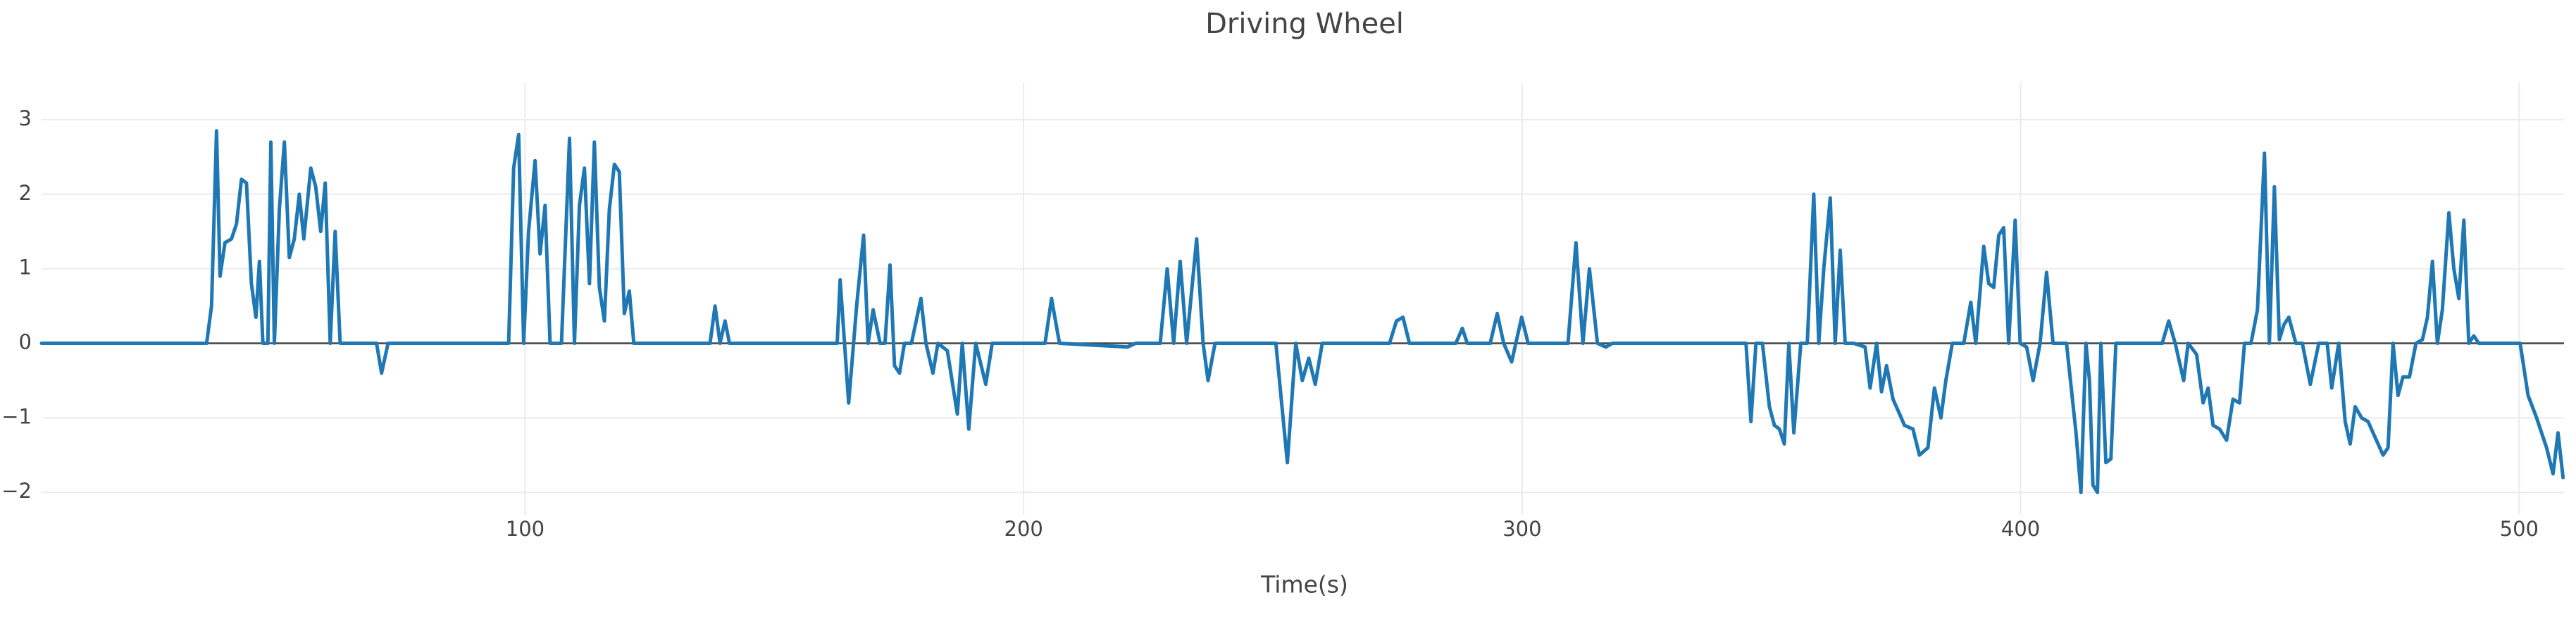  Describe the element at coordinates (2519, 529) in the screenshot. I see `x-tick-label: 500` at that location.